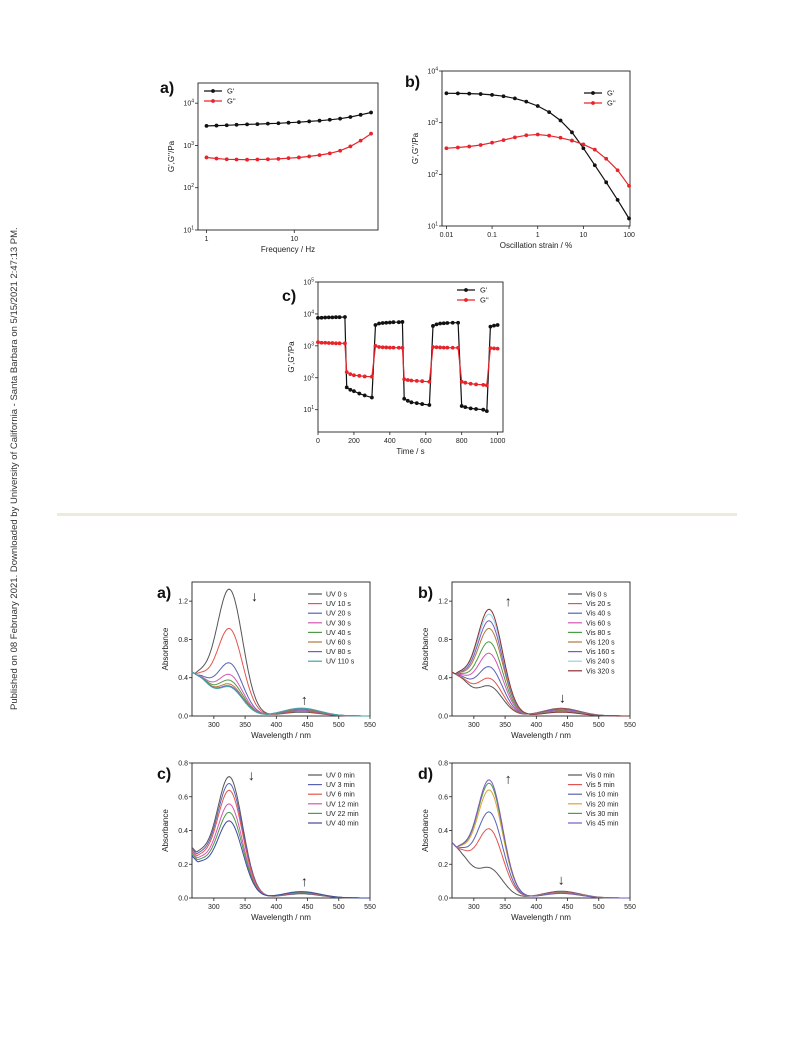 The width and height of the screenshot is (793, 1039). Describe the element at coordinates (562, 698) in the screenshot. I see `trend-arrow: ↓` at that location.